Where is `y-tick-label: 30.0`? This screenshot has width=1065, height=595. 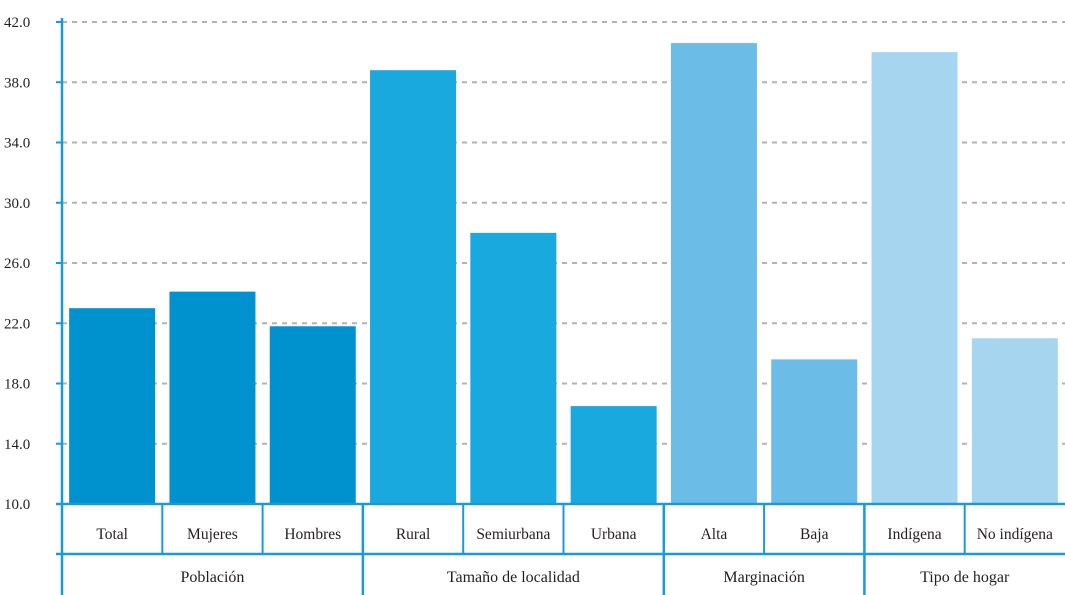 y-tick-label: 30.0 is located at coordinates (17, 204).